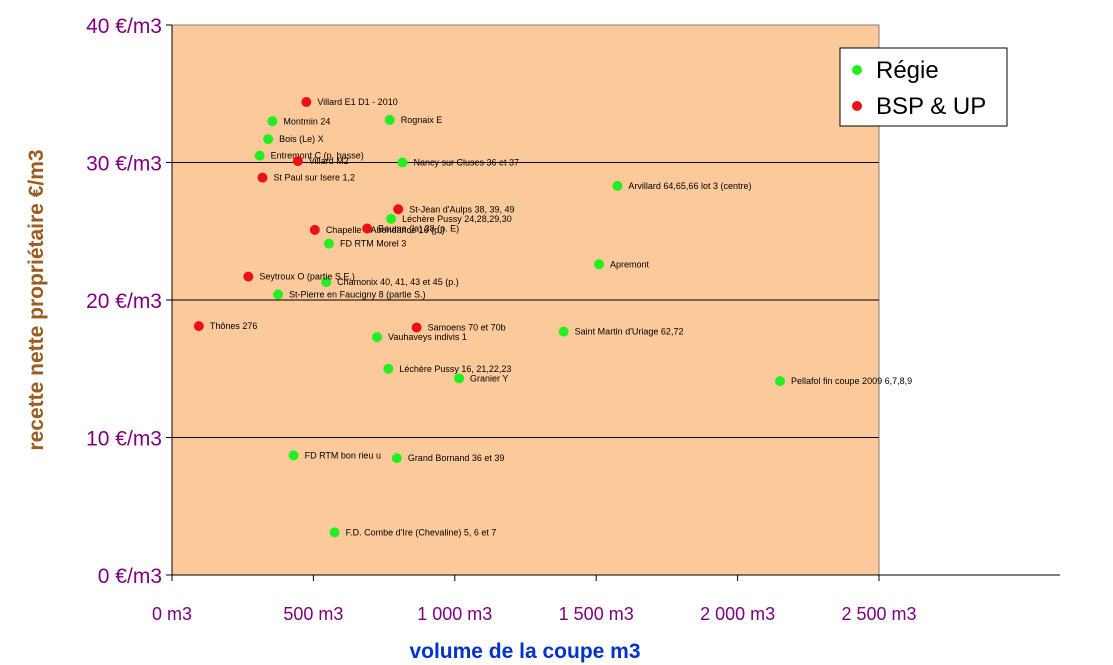  What do you see at coordinates (427, 337) in the screenshot?
I see `data-point-label: Vauhaveys indivis 1` at bounding box center [427, 337].